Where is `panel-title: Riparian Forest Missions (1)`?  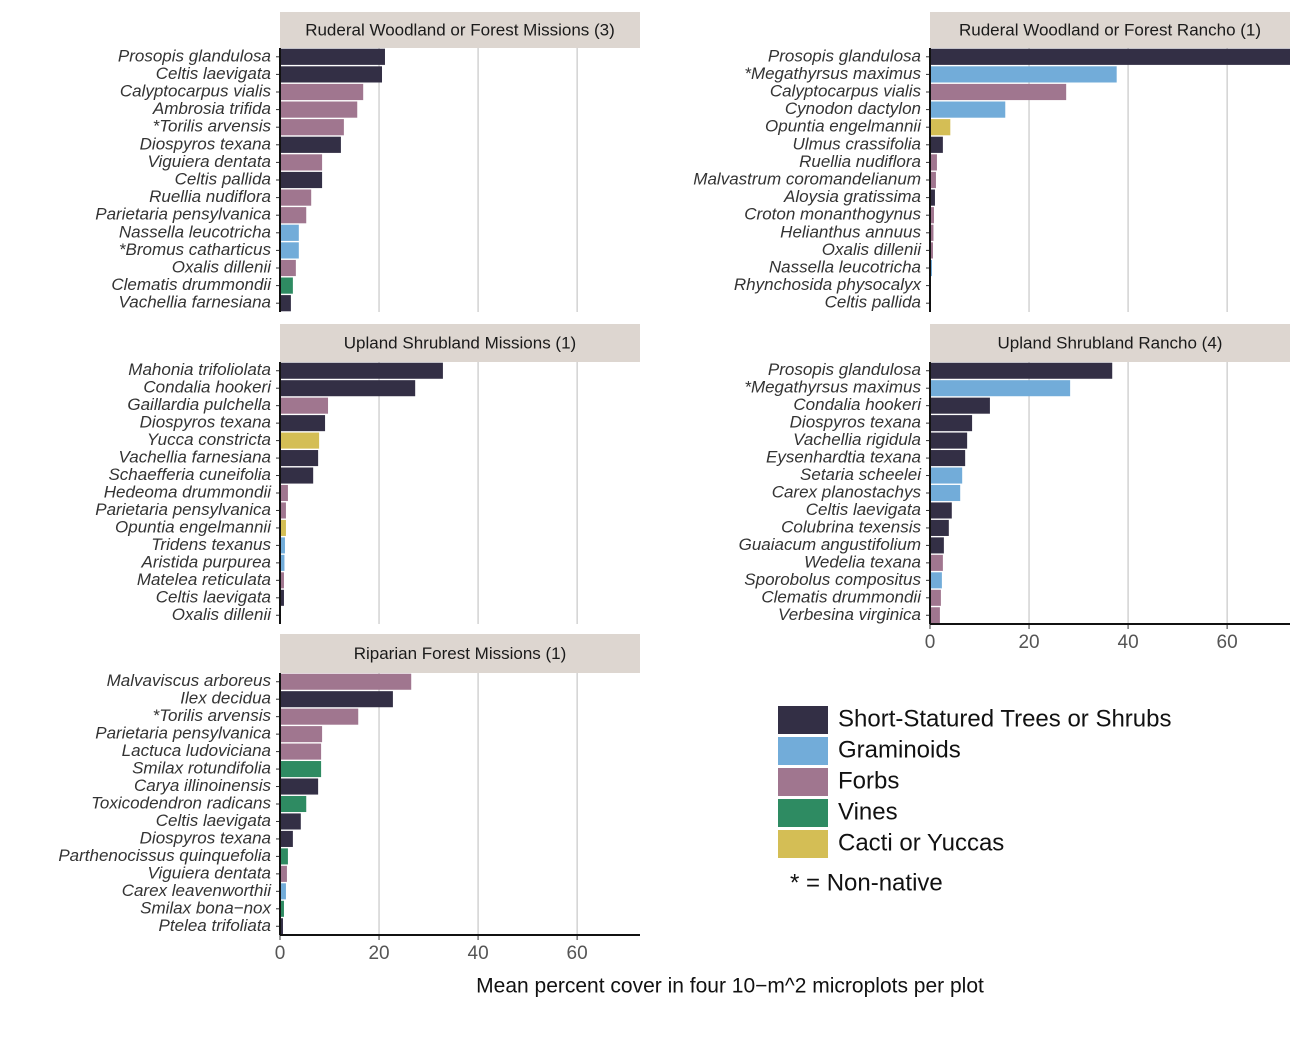
panel-title: Riparian Forest Missions (1) is located at coordinates (460, 653).